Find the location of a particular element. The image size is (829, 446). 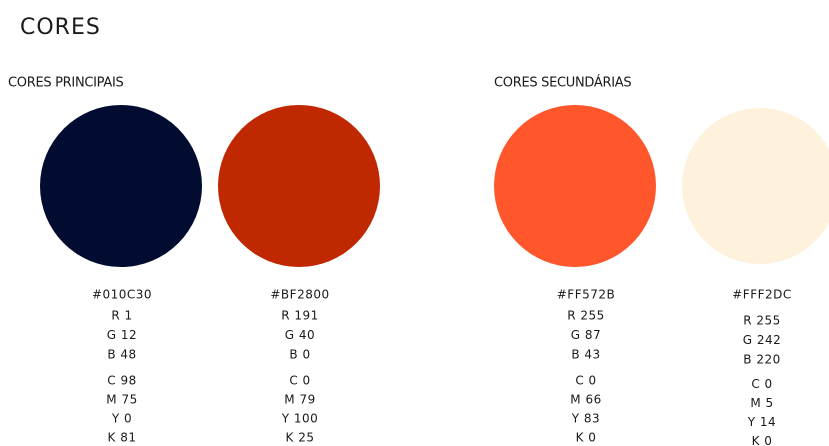

rgb-value: B 48 is located at coordinates (121, 355).